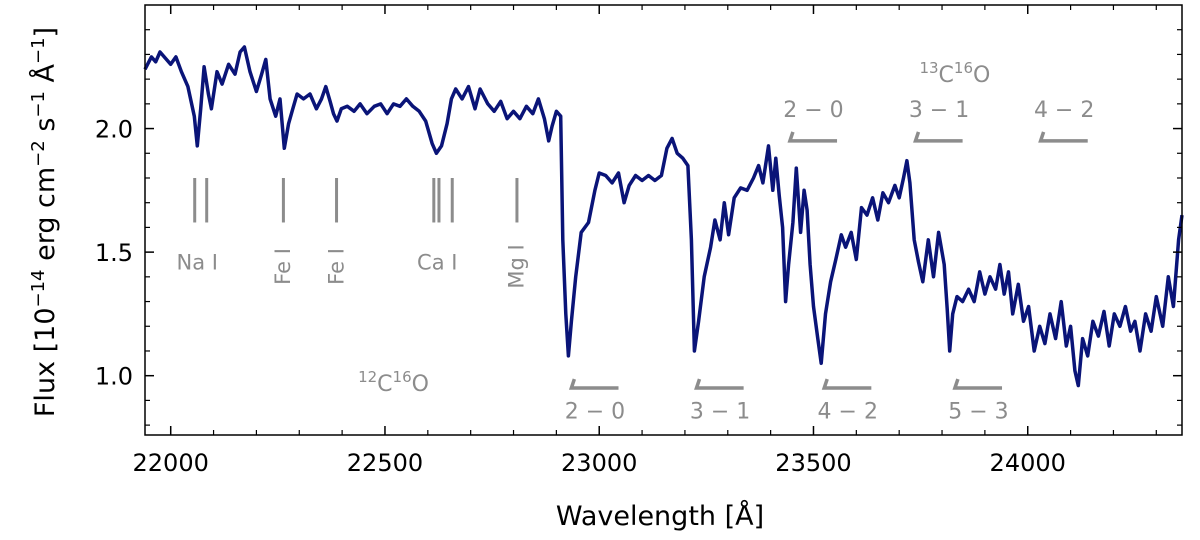 The height and width of the screenshot is (540, 1200). I want to click on y-tick-label: 1.0, so click(114, 377).